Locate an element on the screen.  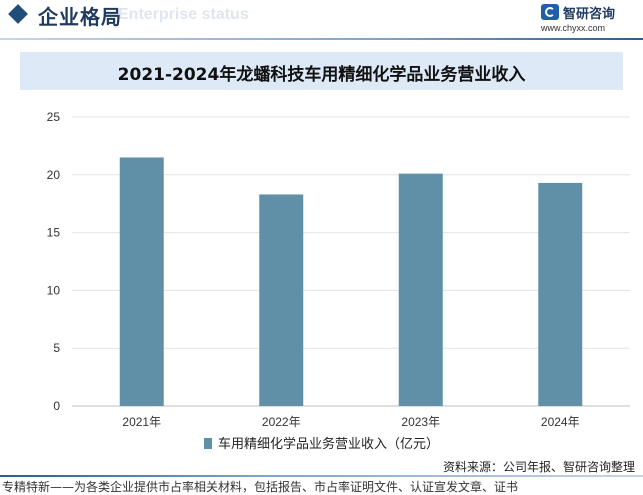
y-tick-label: 0 is located at coordinates (56, 406).